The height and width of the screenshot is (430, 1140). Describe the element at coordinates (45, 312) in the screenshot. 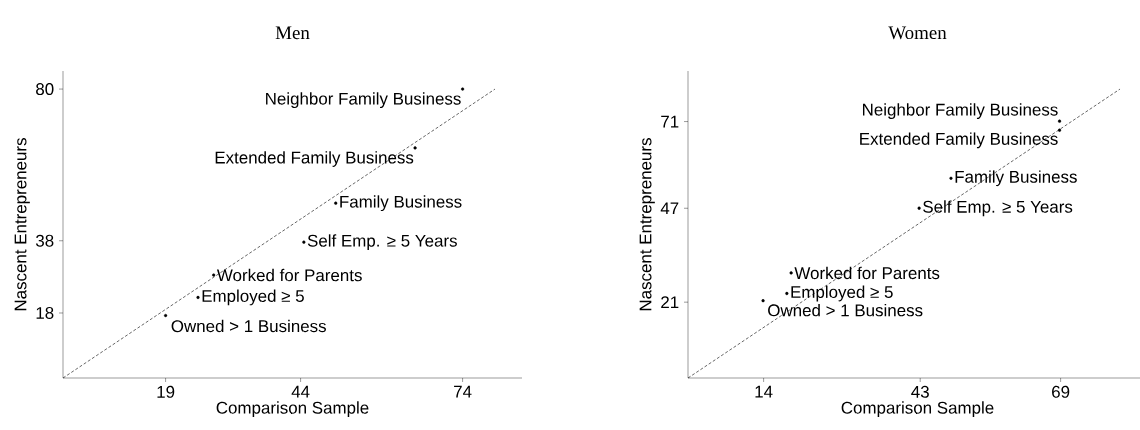

I see `y-tick-label: 18` at that location.